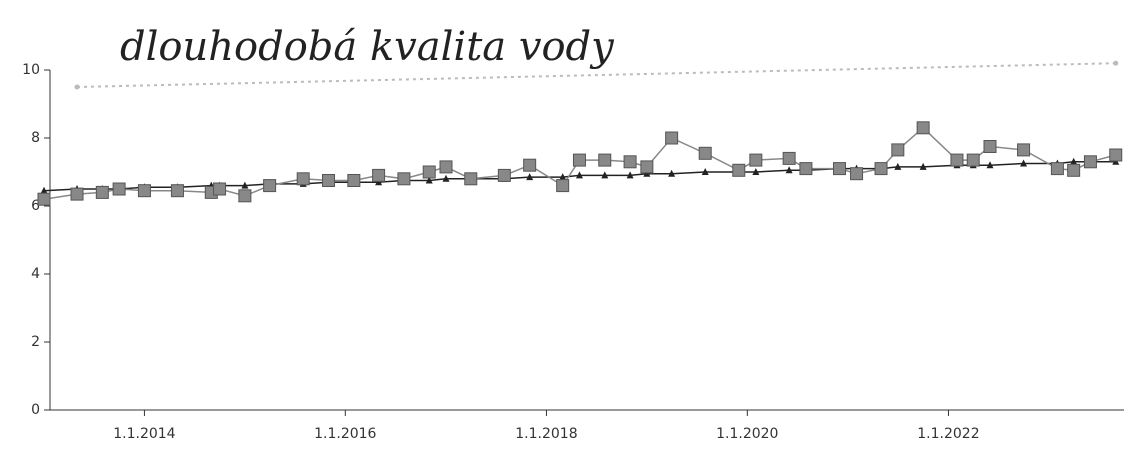 The height and width of the screenshot is (450, 1136). I want to click on y-tick-label: 6, so click(35, 206).